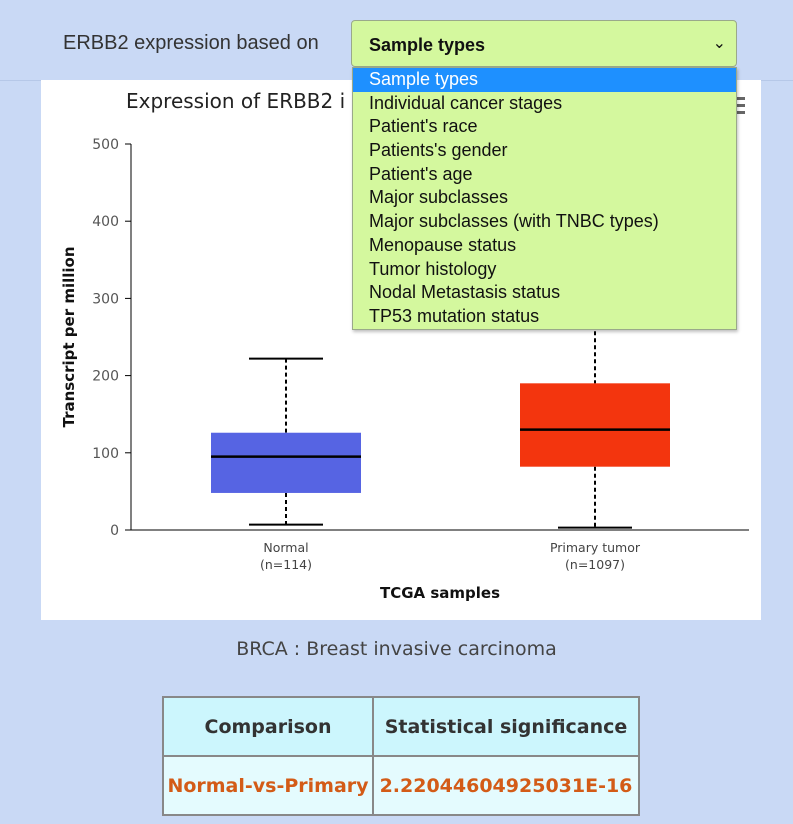  I want to click on select-option: TP53 mutation status, so click(454, 315).